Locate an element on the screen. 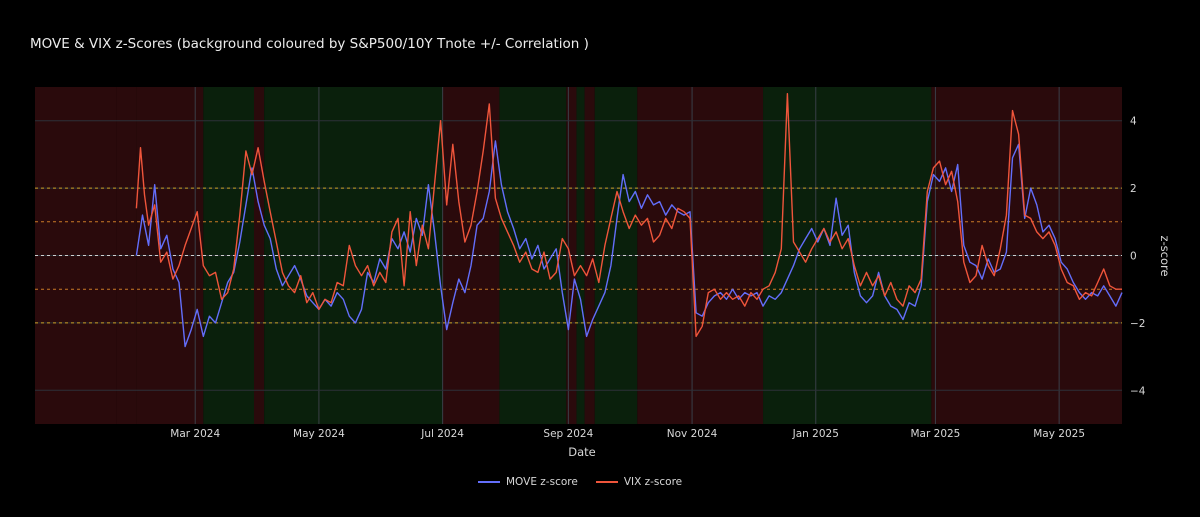  x-tick-label-1: May 2024 is located at coordinates (319, 434).